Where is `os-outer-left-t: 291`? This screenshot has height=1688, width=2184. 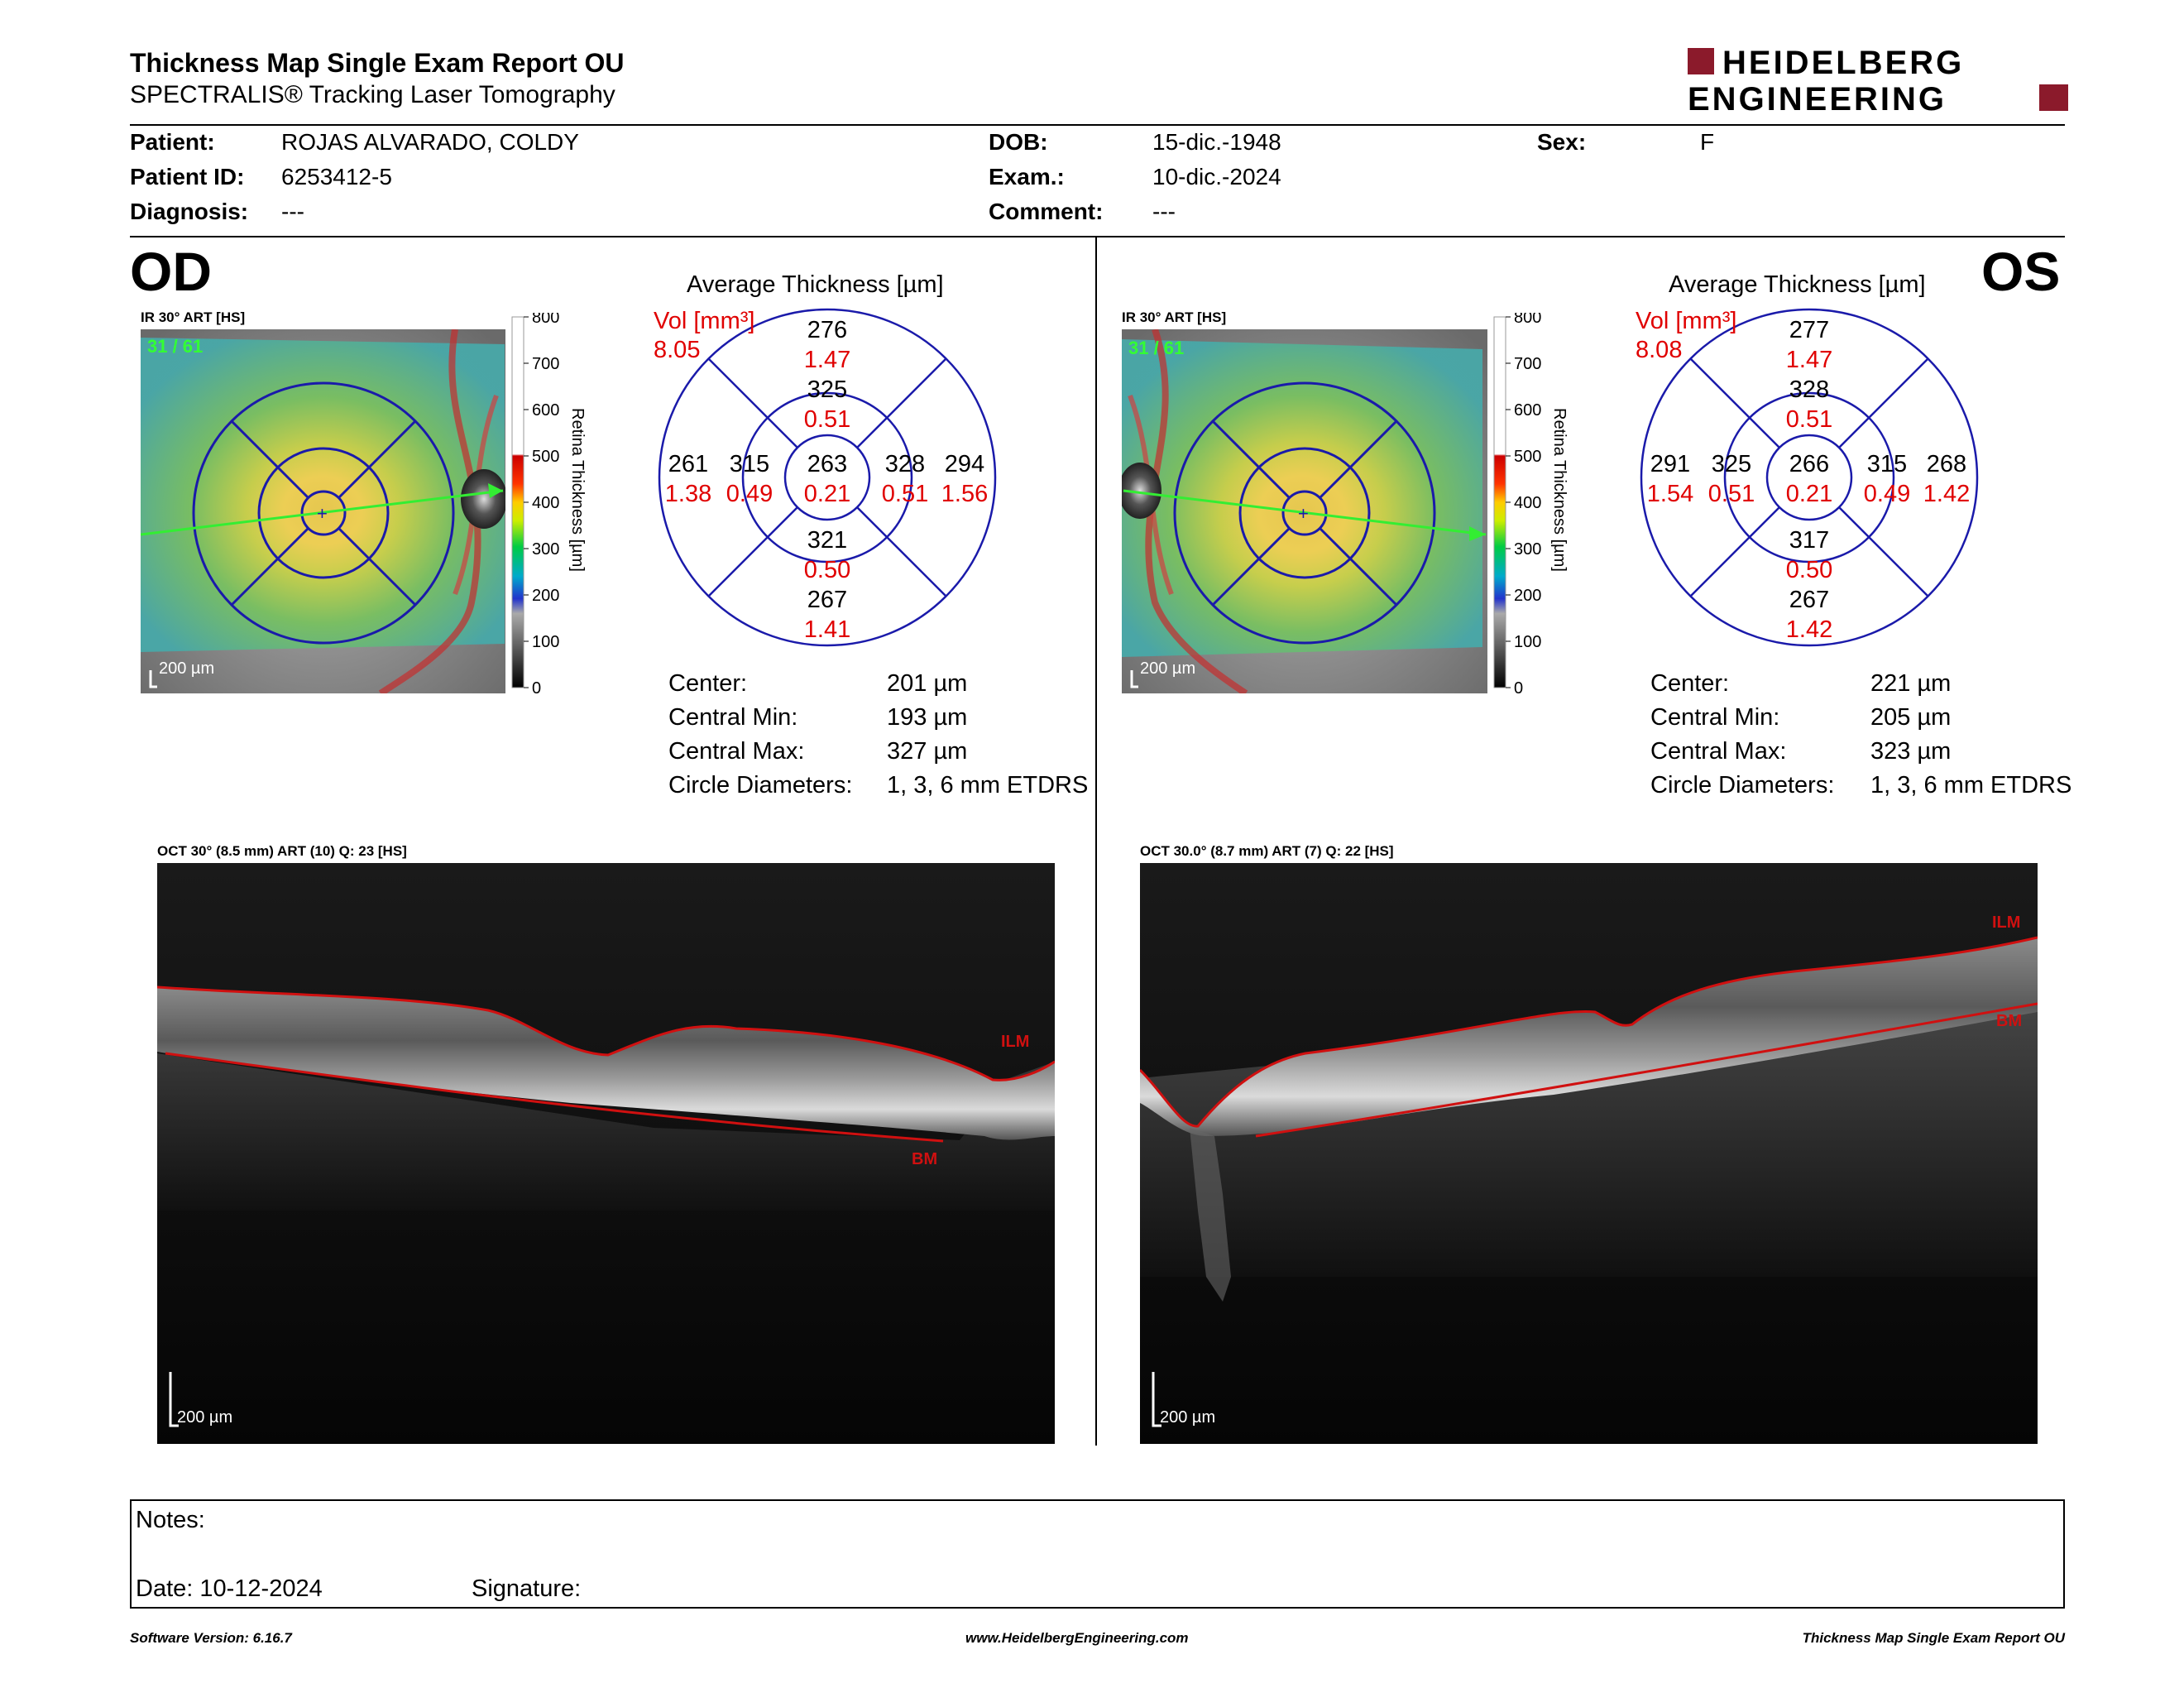
os-outer-left-t: 291 is located at coordinates (1670, 464).